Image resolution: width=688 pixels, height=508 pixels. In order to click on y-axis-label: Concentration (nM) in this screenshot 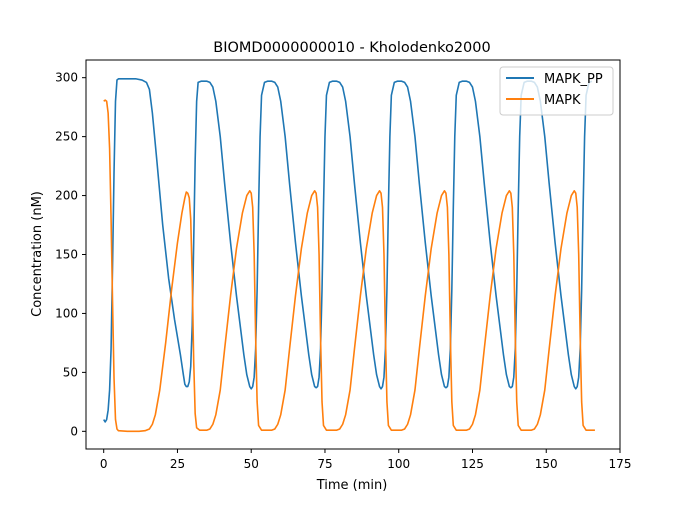, I will do `click(37, 254)`.